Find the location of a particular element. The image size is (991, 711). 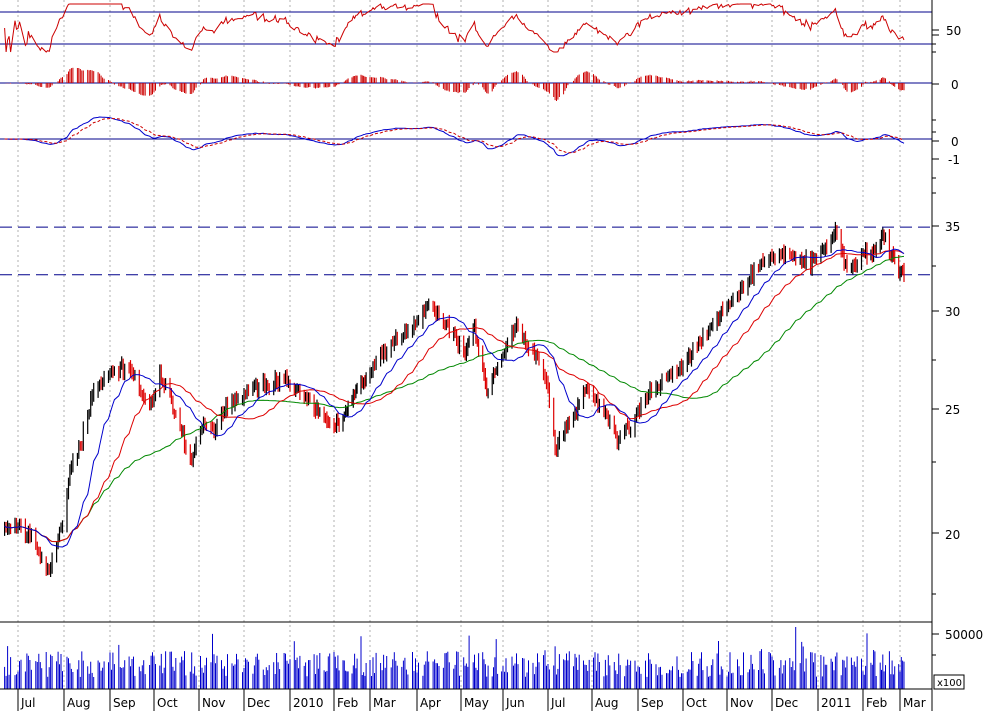

axis-labels: 50 0 0 -1 35 30 25 20 50000 x100 is located at coordinates (958, 357).